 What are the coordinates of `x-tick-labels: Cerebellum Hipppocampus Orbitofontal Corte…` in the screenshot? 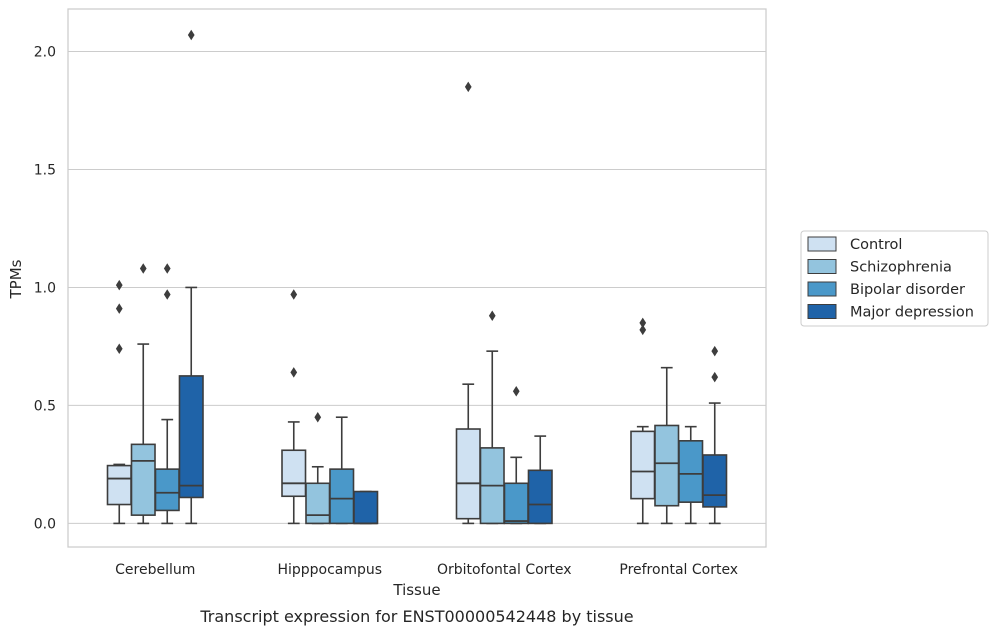 It's located at (426, 570).